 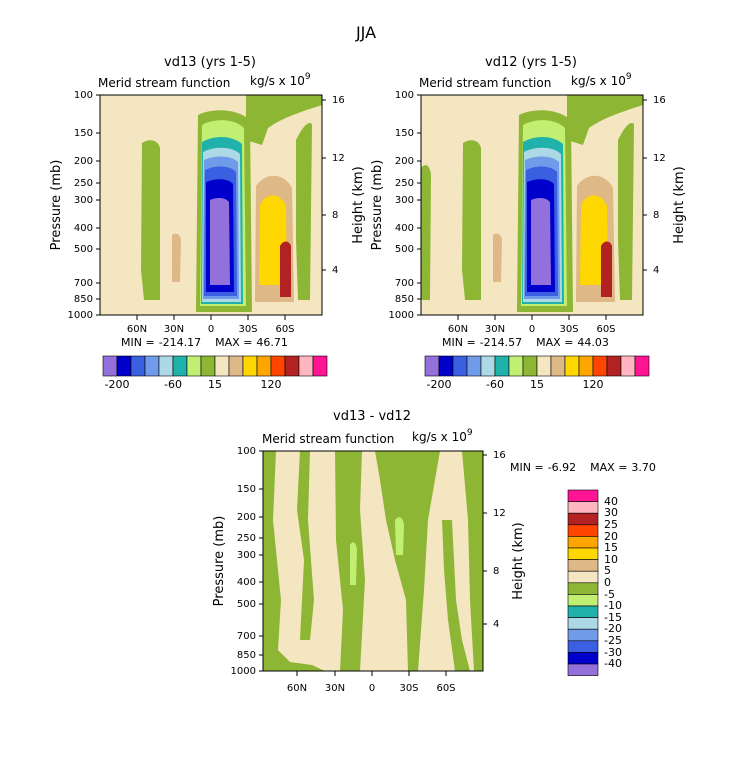 I want to click on colorbar-label: -200, so click(x=117, y=384).